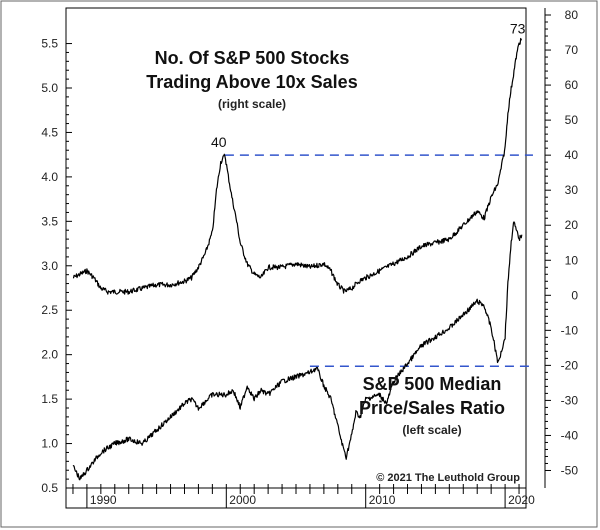 This screenshot has width=600, height=530. Describe the element at coordinates (49, 355) in the screenshot. I see `left-tick-label: 2.0` at that location.